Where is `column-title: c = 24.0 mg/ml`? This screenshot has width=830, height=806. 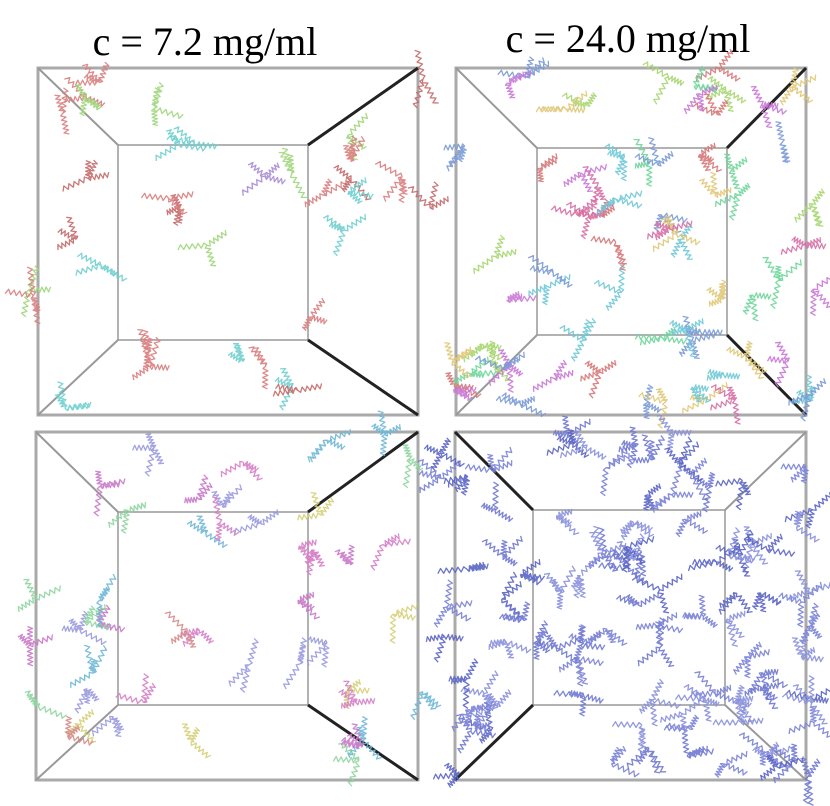
column-title: c = 24.0 mg/ml is located at coordinates (628, 38).